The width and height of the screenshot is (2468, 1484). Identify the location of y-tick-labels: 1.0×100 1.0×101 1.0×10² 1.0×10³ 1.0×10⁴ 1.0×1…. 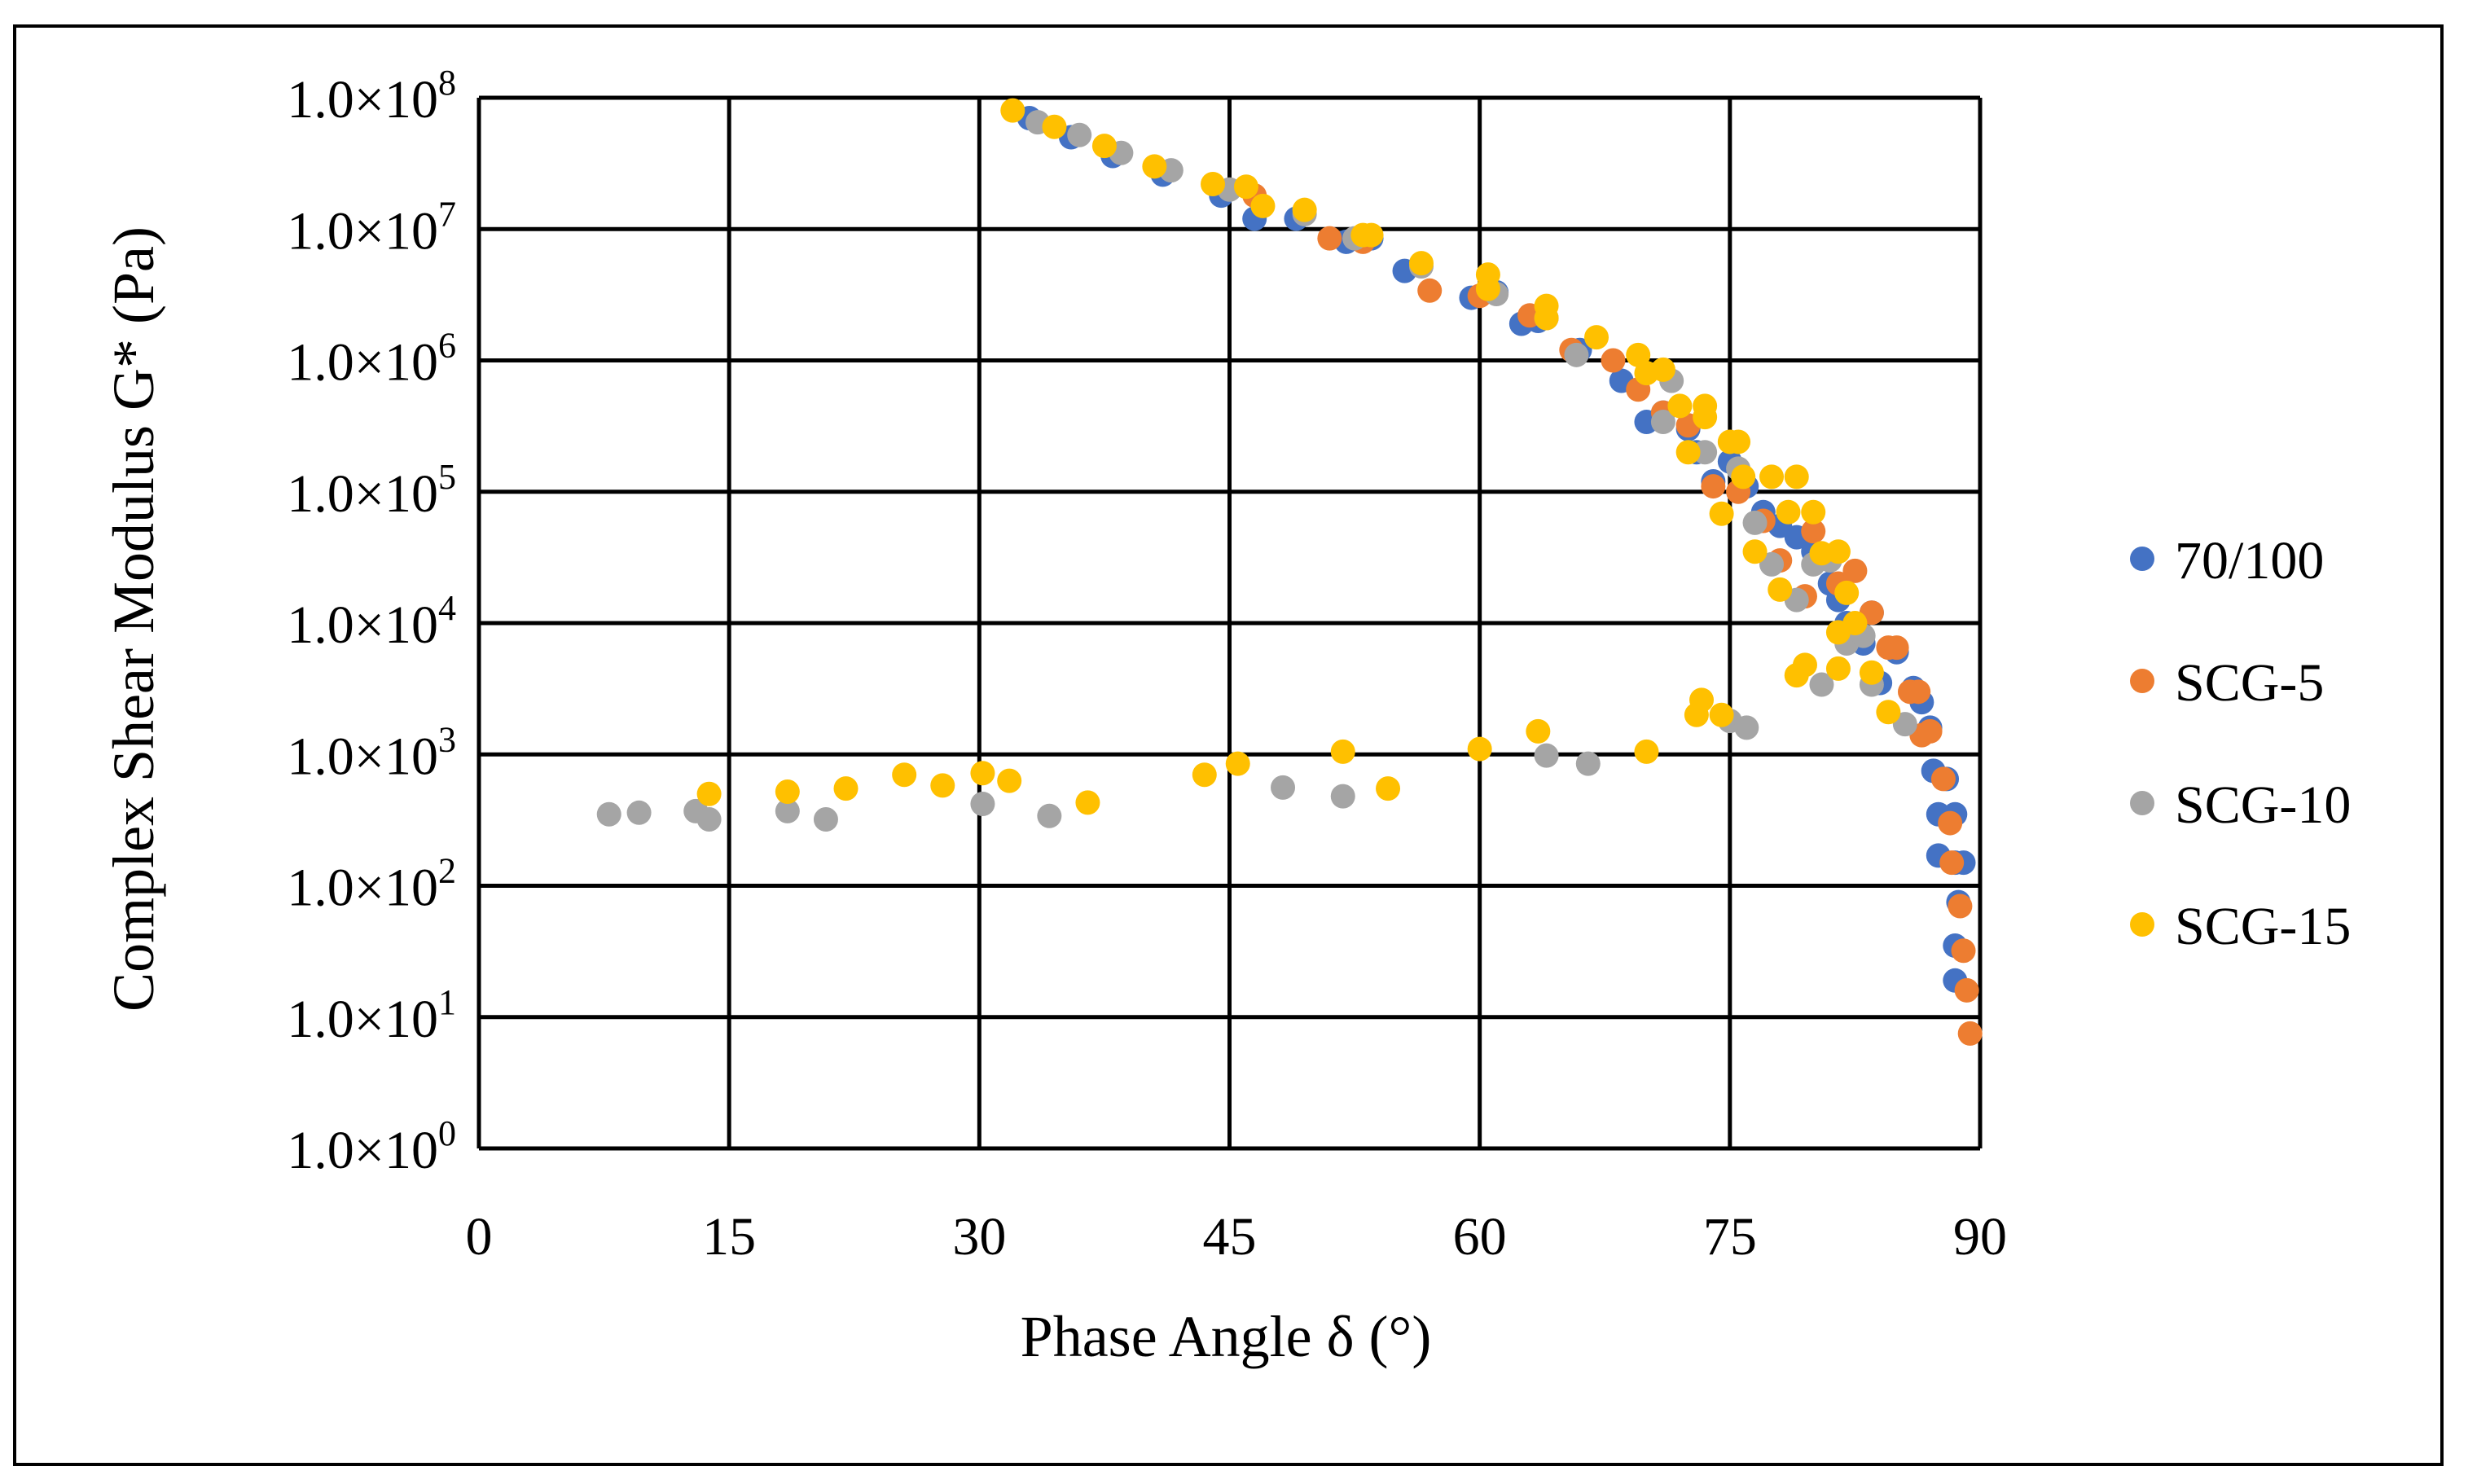
(371, 621).